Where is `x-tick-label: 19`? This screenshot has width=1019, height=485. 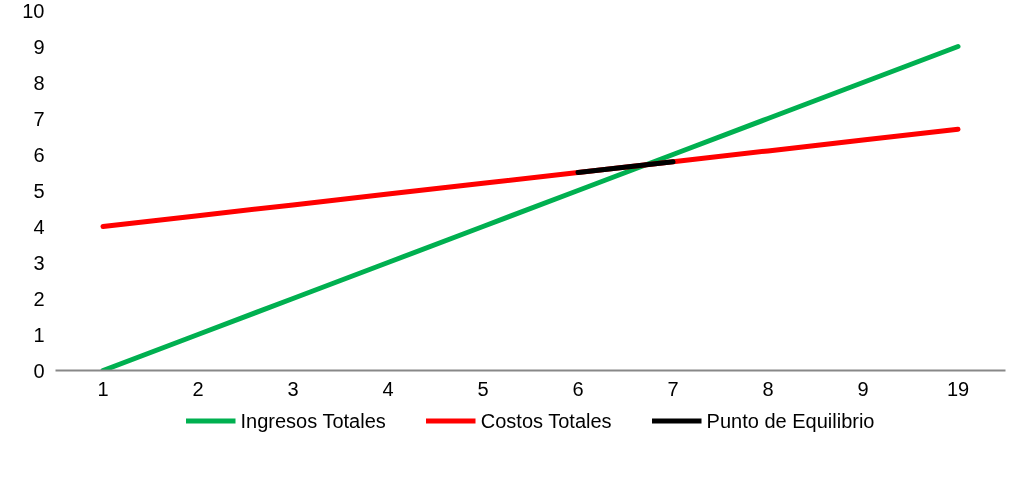 x-tick-label: 19 is located at coordinates (958, 388).